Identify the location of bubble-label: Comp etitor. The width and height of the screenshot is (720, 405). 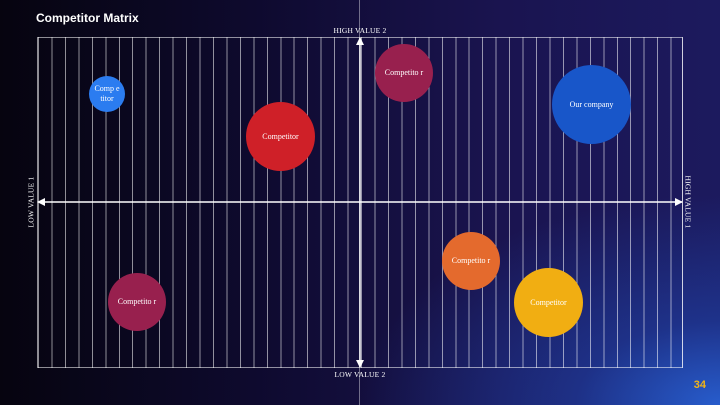
(107, 93).